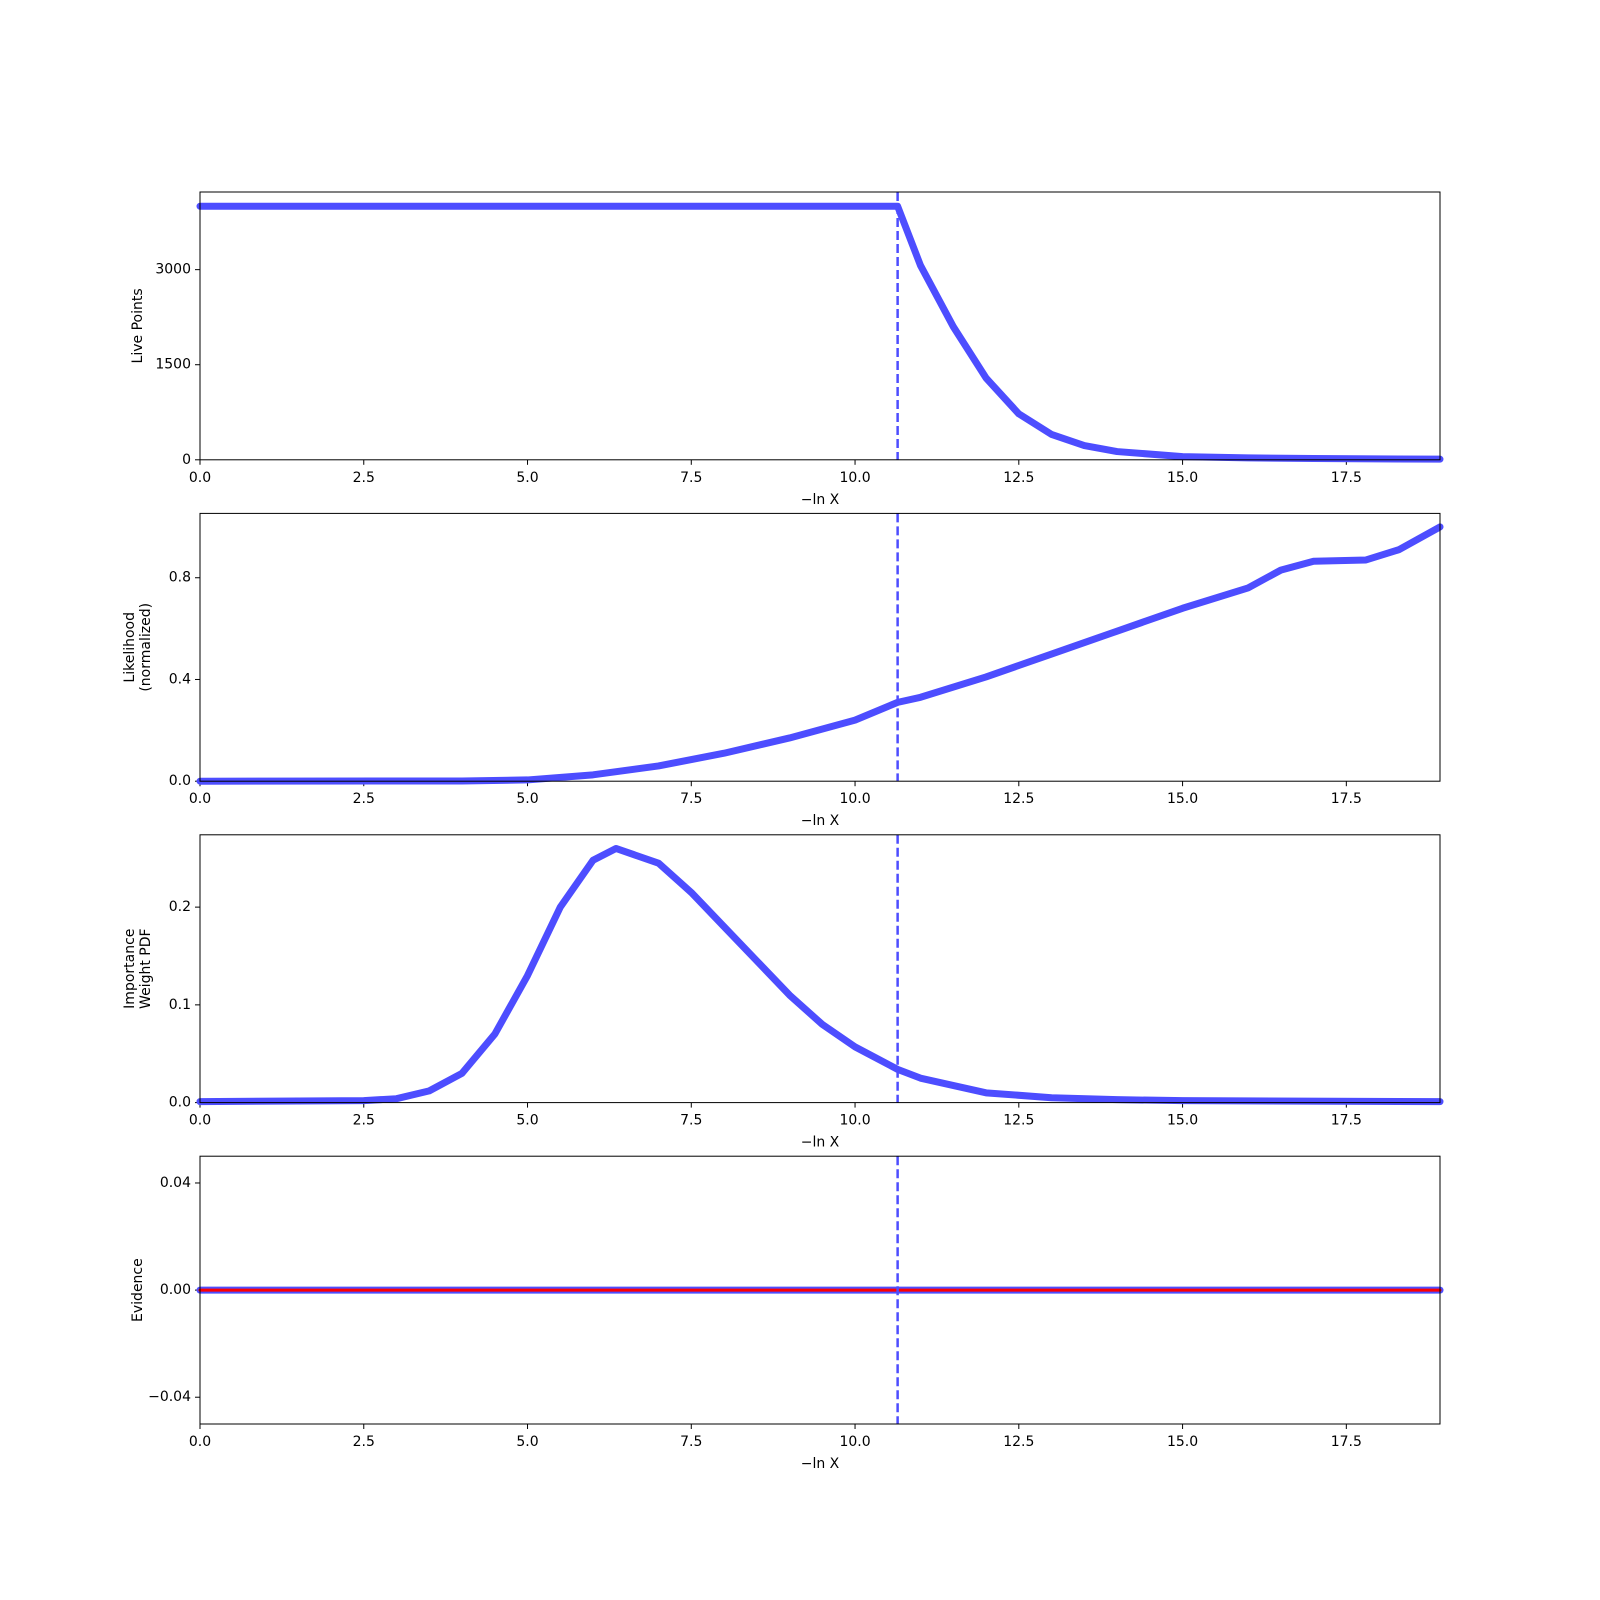 Image resolution: width=1600 pixels, height=1600 pixels. Describe the element at coordinates (173, 365) in the screenshot. I see `y-tick-label: 1500` at that location.